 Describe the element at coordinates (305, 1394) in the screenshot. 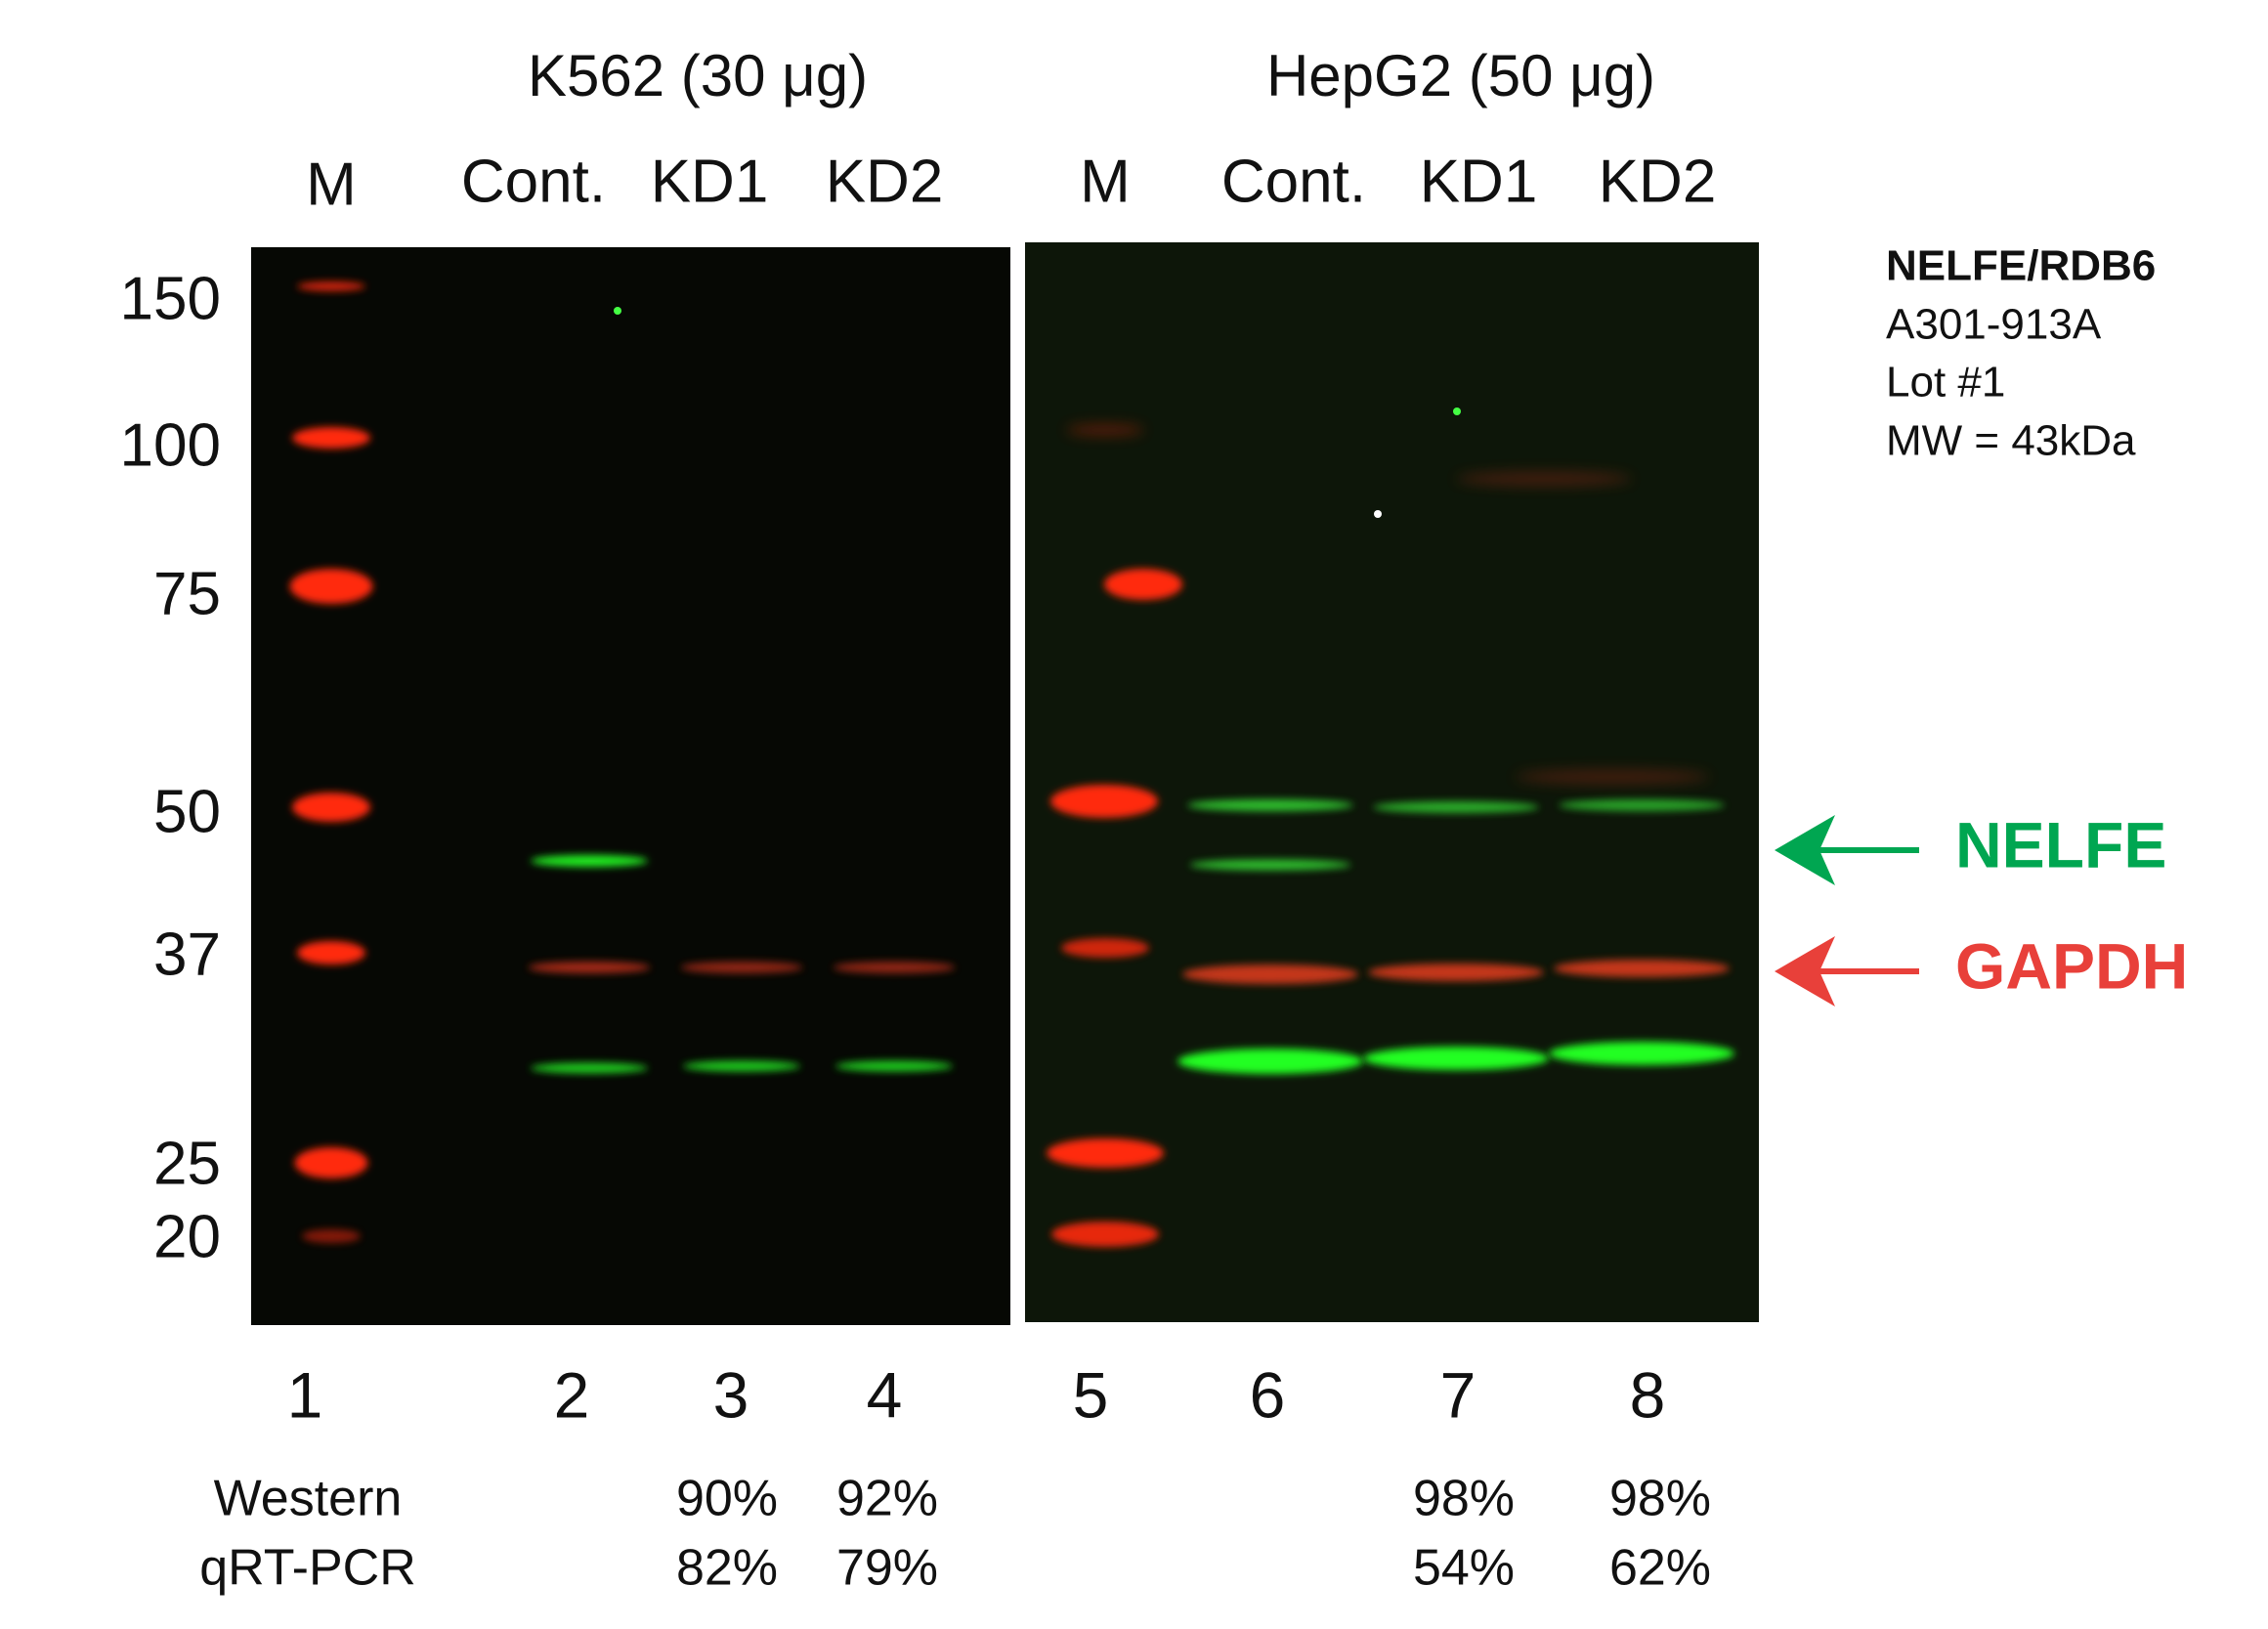

I see `lane-number: 1` at that location.